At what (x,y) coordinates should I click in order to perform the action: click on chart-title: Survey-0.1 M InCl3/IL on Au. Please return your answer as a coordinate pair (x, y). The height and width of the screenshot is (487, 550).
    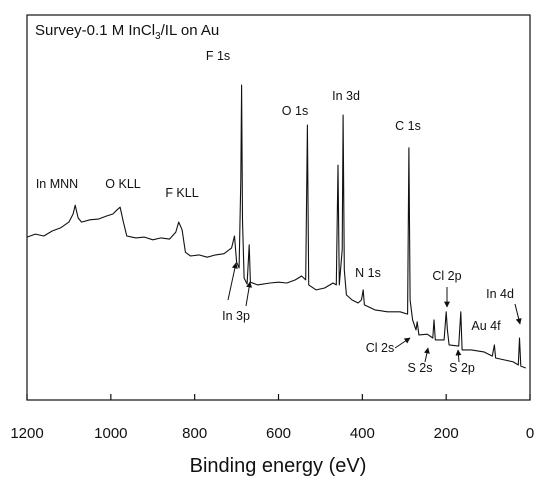
    Looking at the image, I should click on (127, 32).